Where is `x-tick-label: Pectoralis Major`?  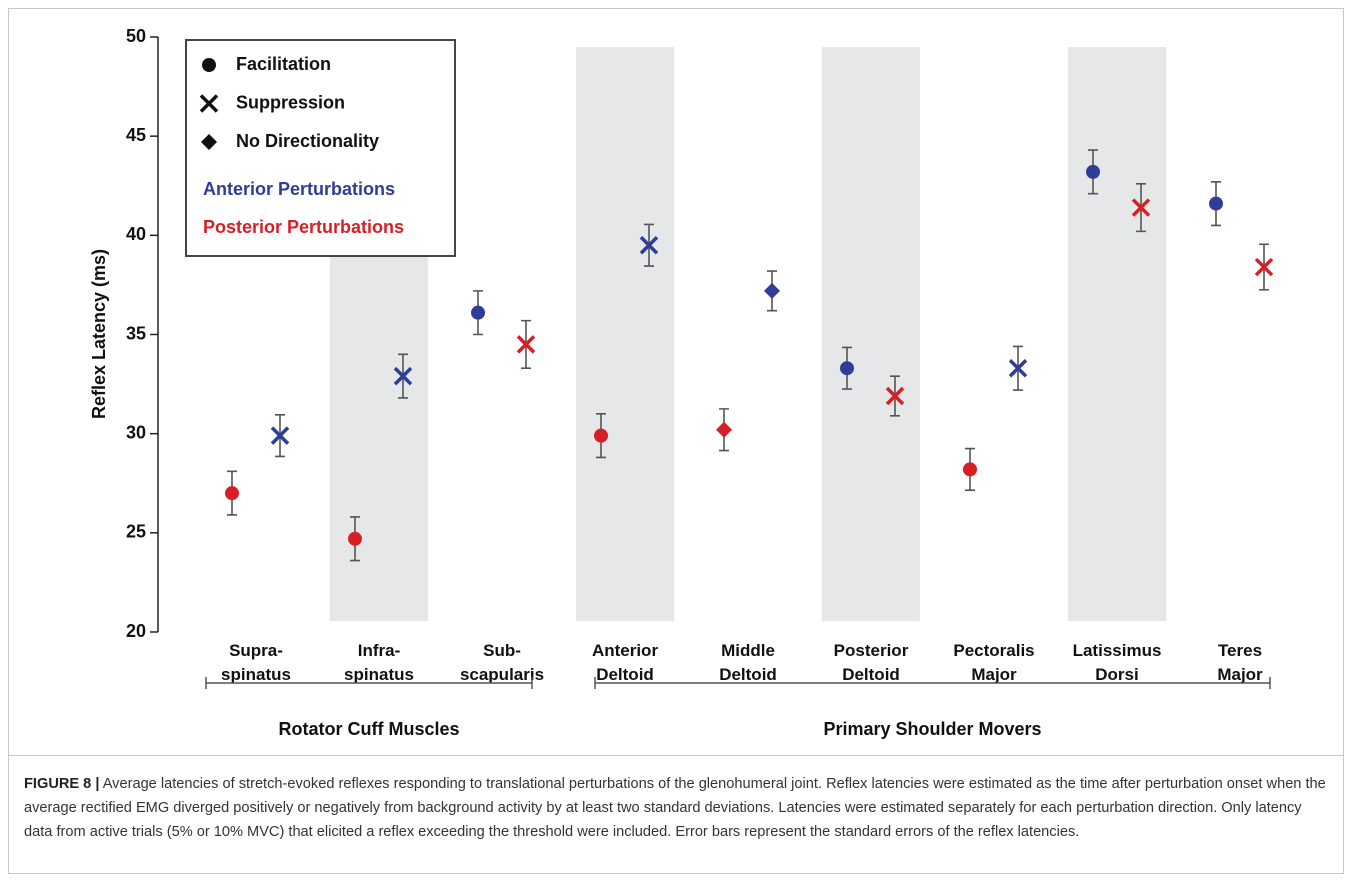 x-tick-label: Pectoralis Major is located at coordinates (993, 662).